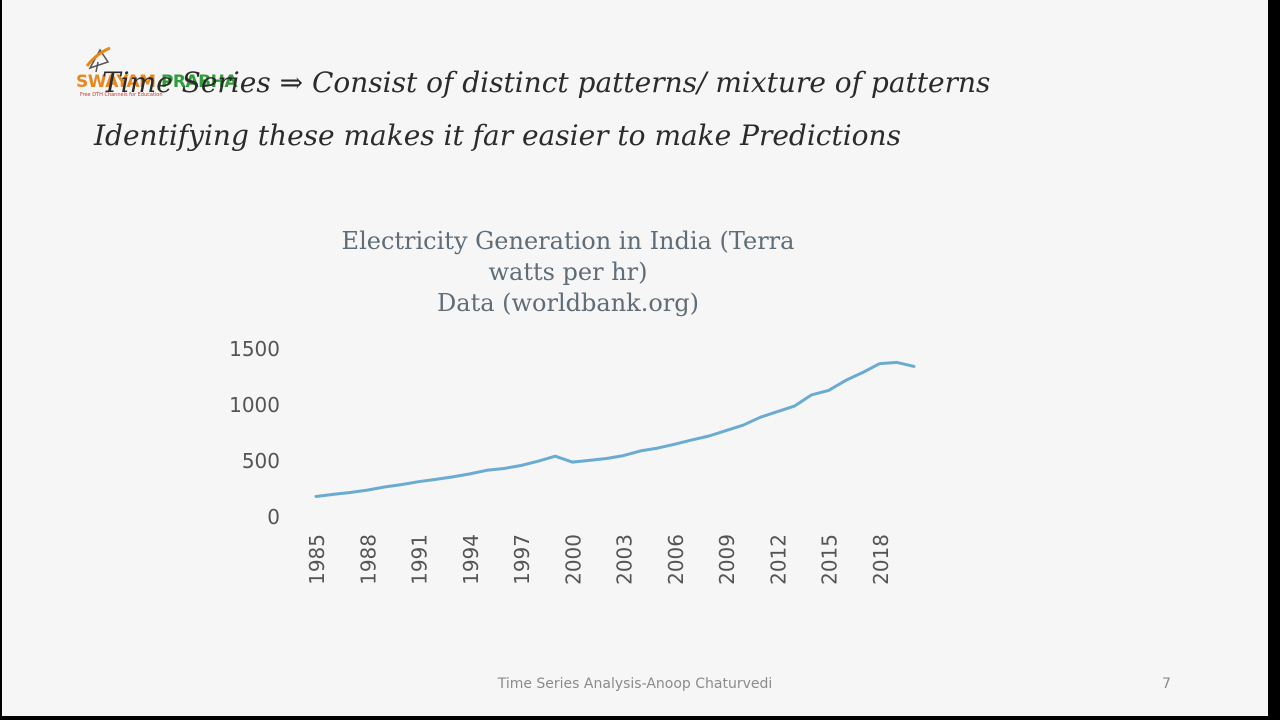 This screenshot has height=720, width=1280. I want to click on y-tick-label: 0, so click(273, 517).